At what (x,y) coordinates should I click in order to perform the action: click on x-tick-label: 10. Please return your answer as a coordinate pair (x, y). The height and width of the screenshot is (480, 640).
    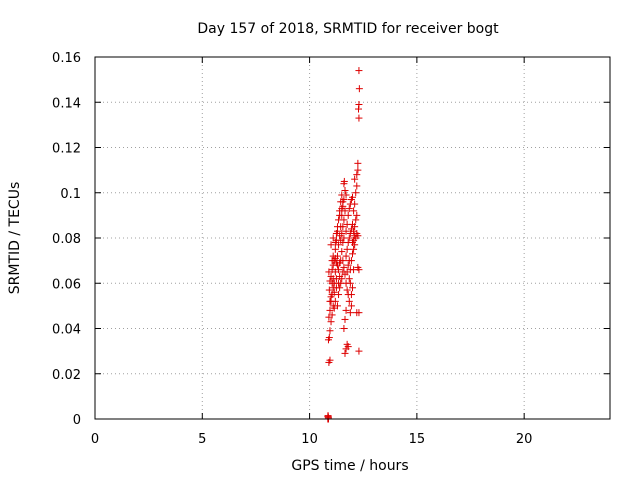
    Looking at the image, I should click on (309, 439).